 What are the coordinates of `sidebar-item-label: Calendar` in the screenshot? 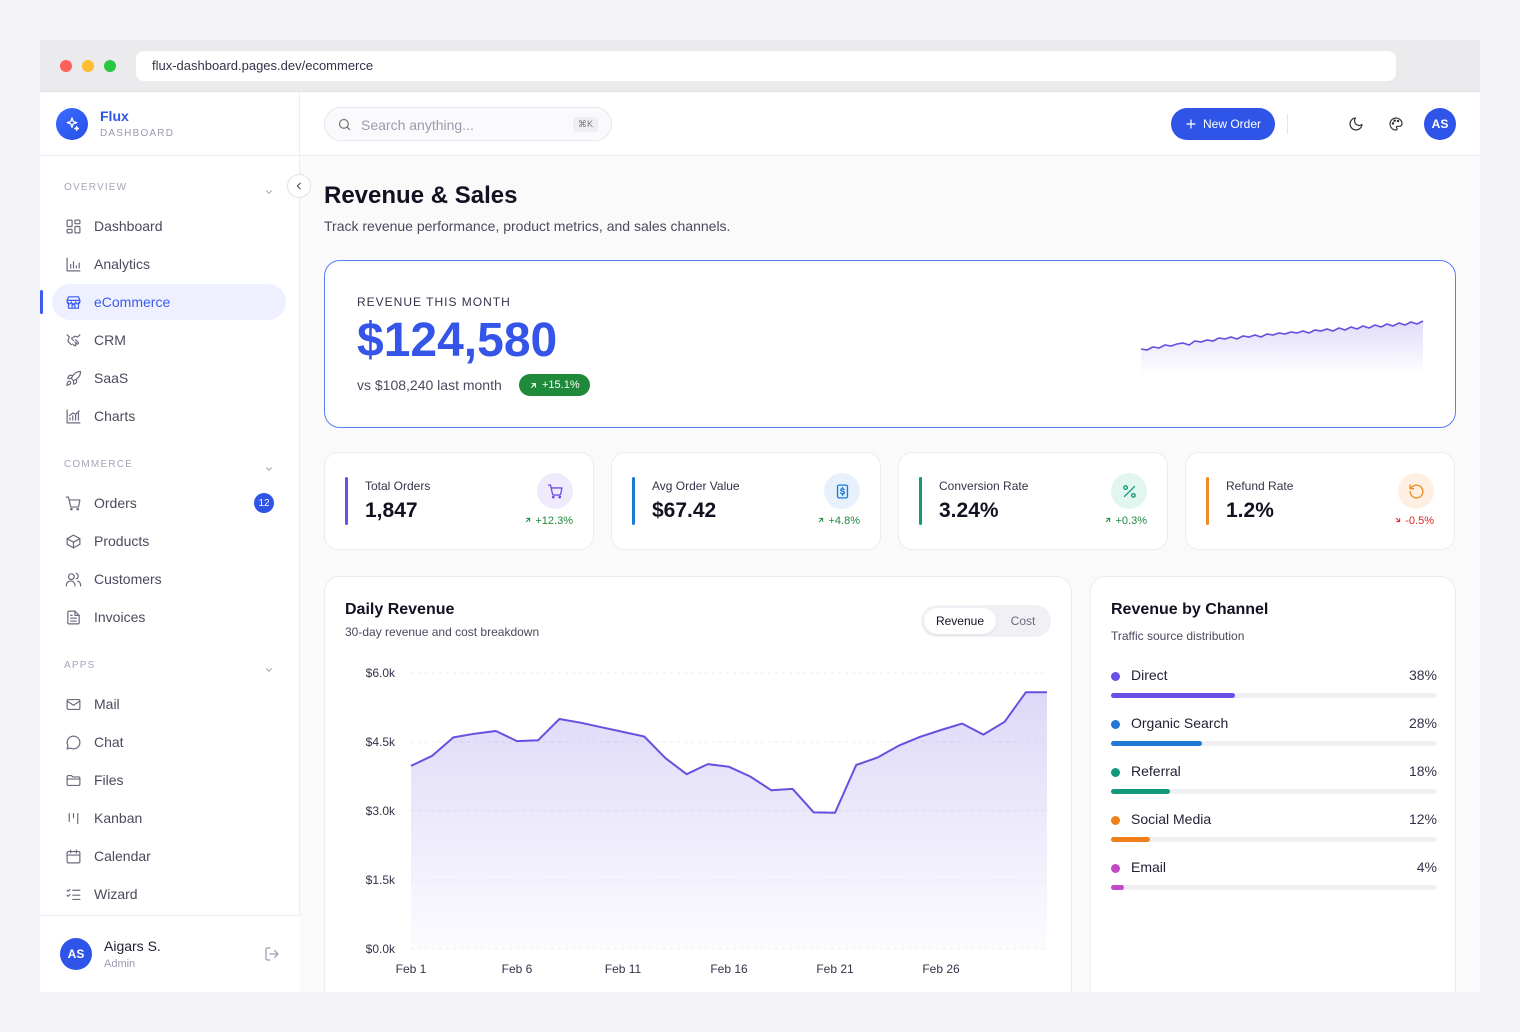 It's located at (122, 856).